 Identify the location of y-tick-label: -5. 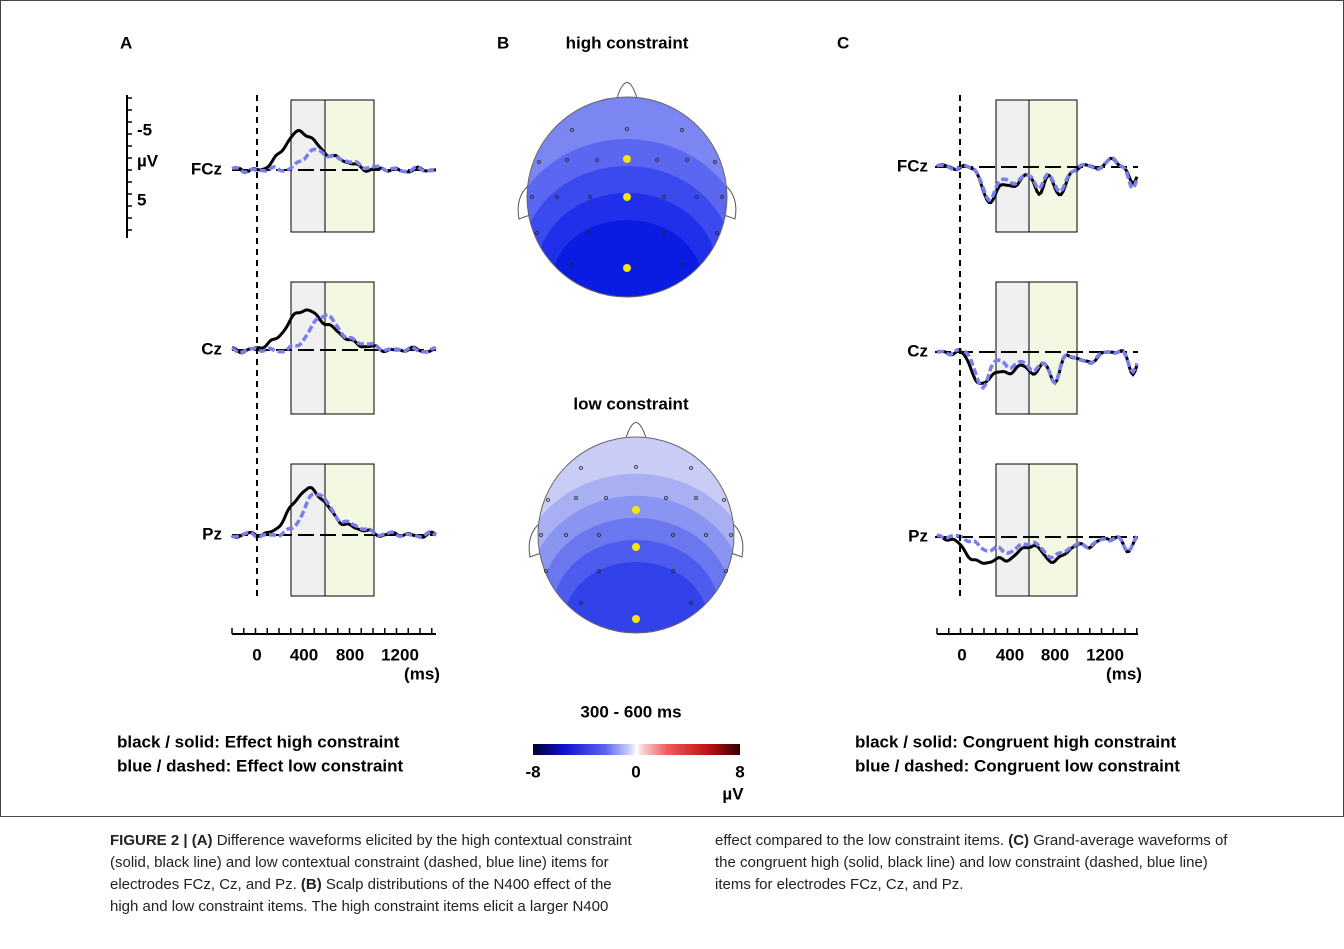
(144, 129).